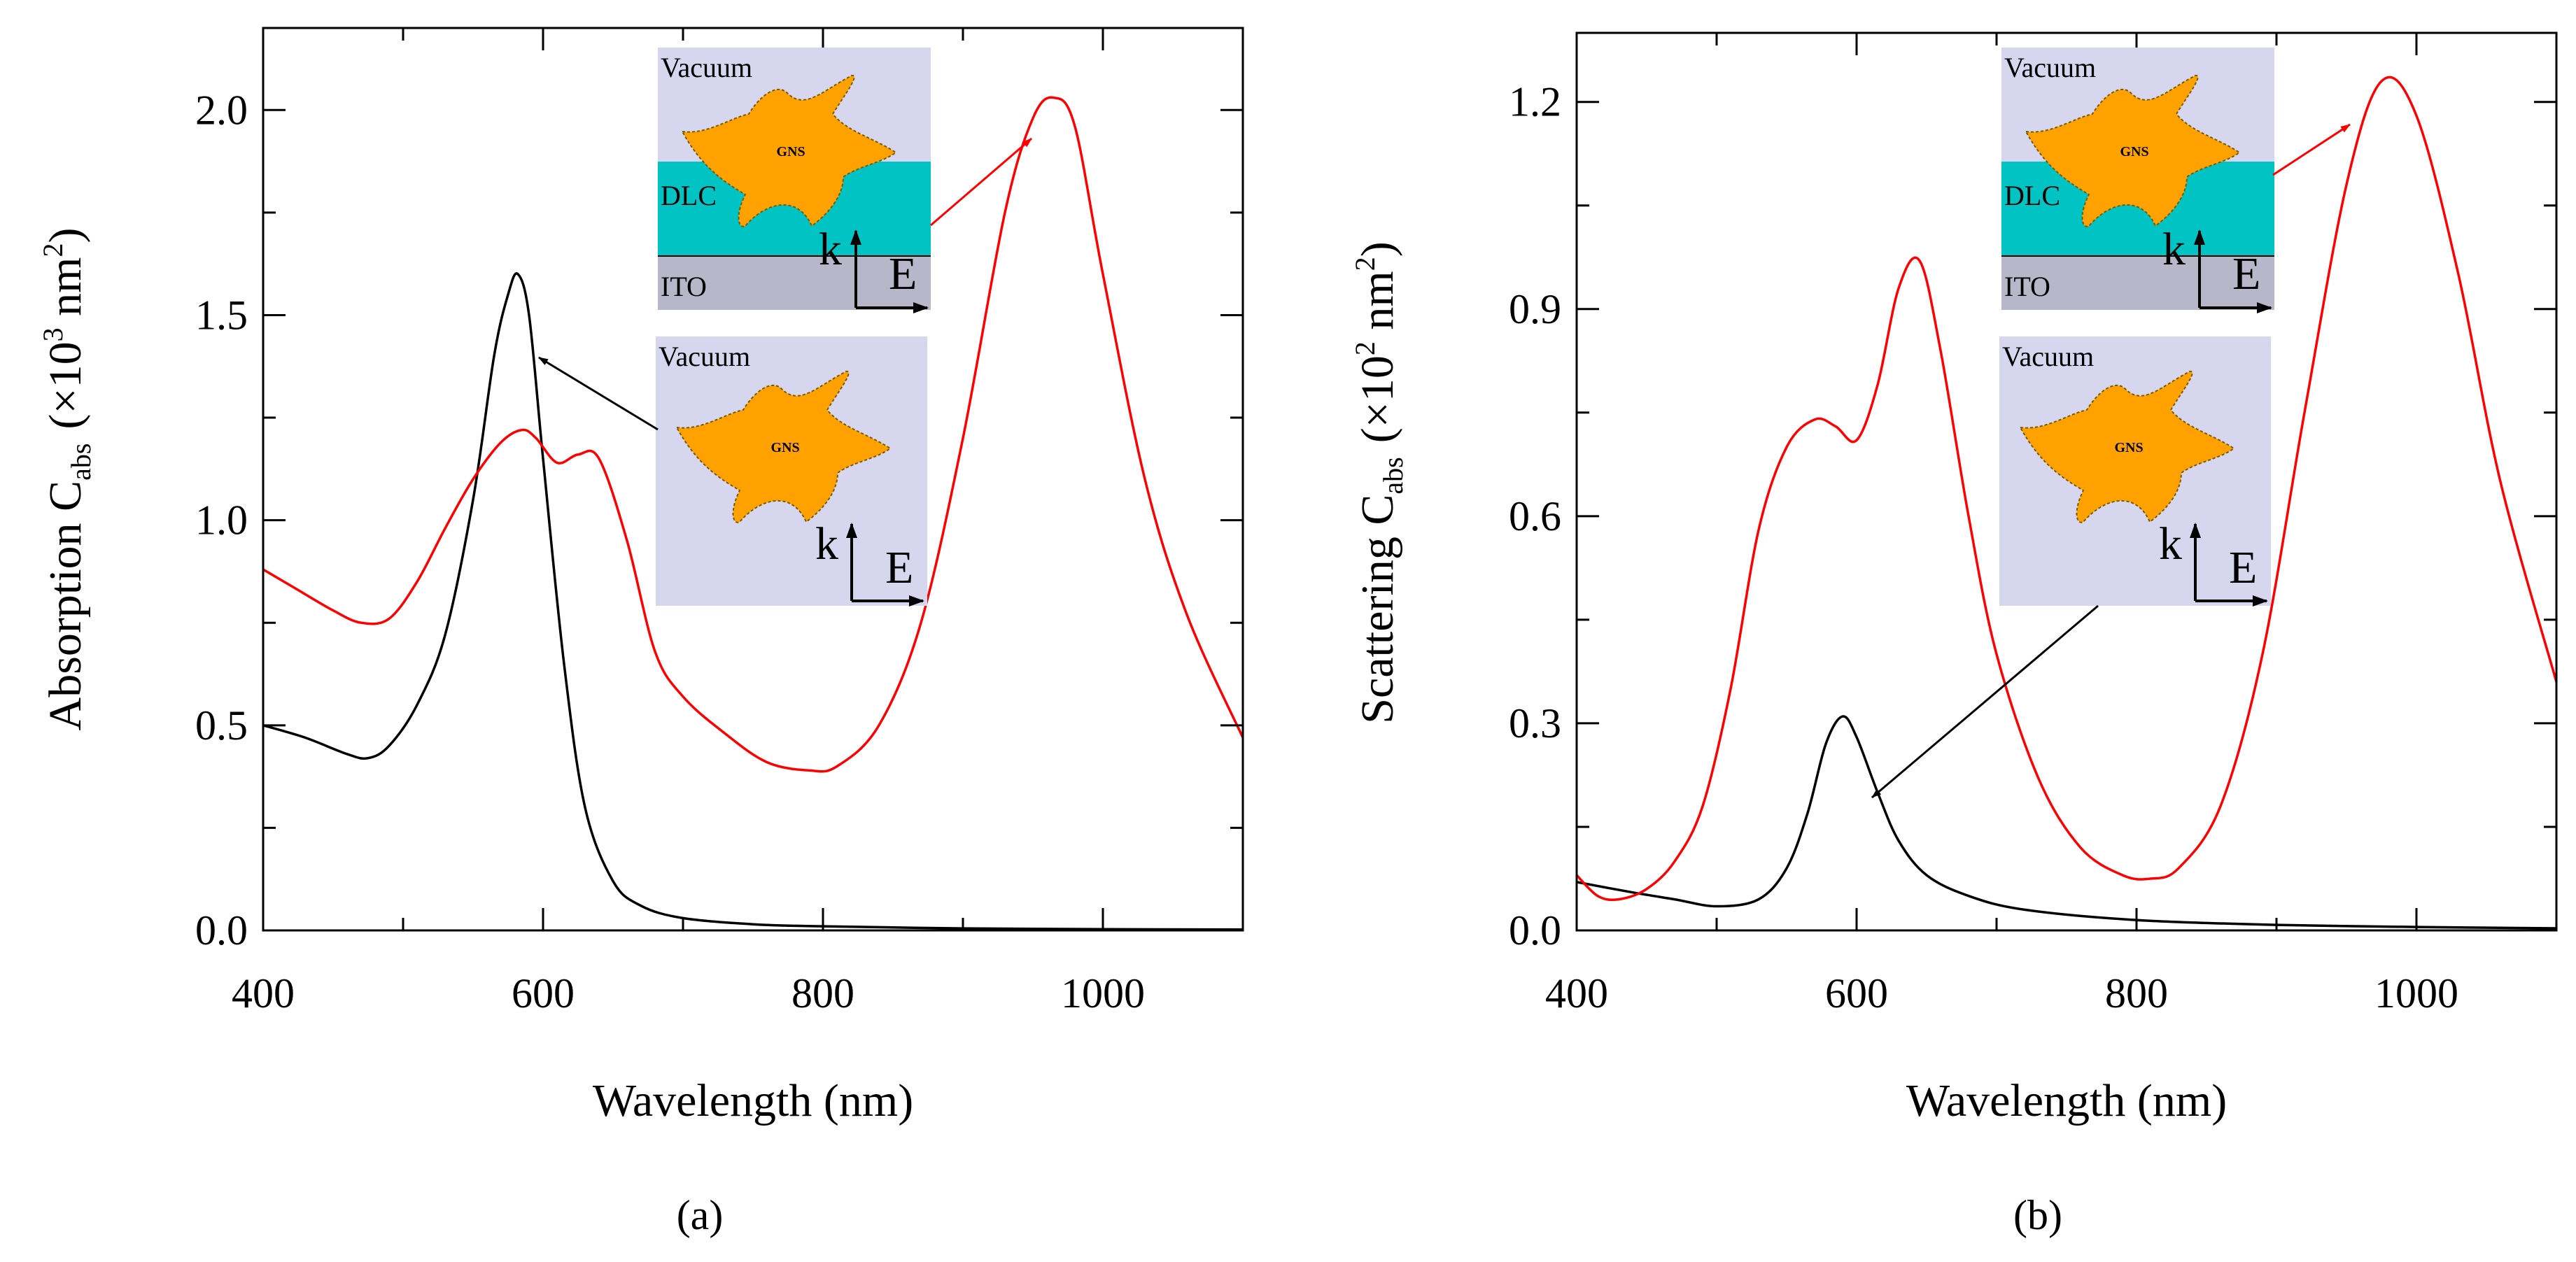  What do you see at coordinates (700, 1215) in the screenshot?
I see `panel-a-label: (a)` at bounding box center [700, 1215].